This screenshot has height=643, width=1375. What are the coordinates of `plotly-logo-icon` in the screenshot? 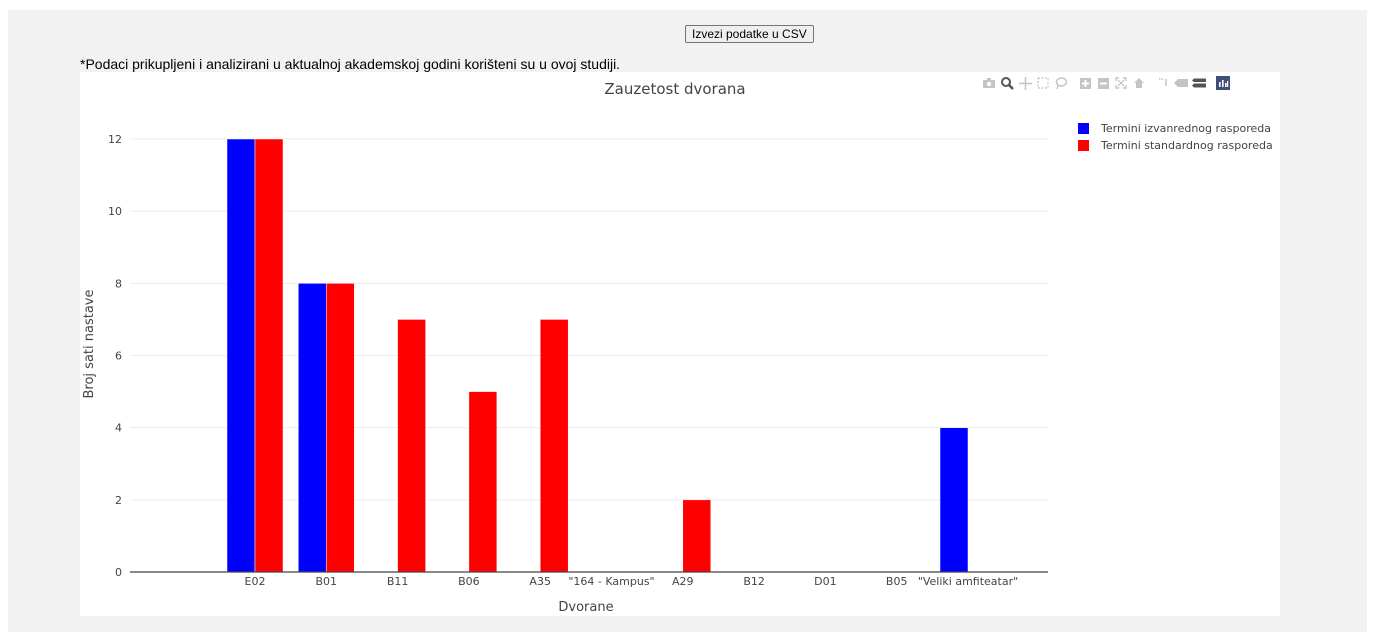 It's located at (1223, 83).